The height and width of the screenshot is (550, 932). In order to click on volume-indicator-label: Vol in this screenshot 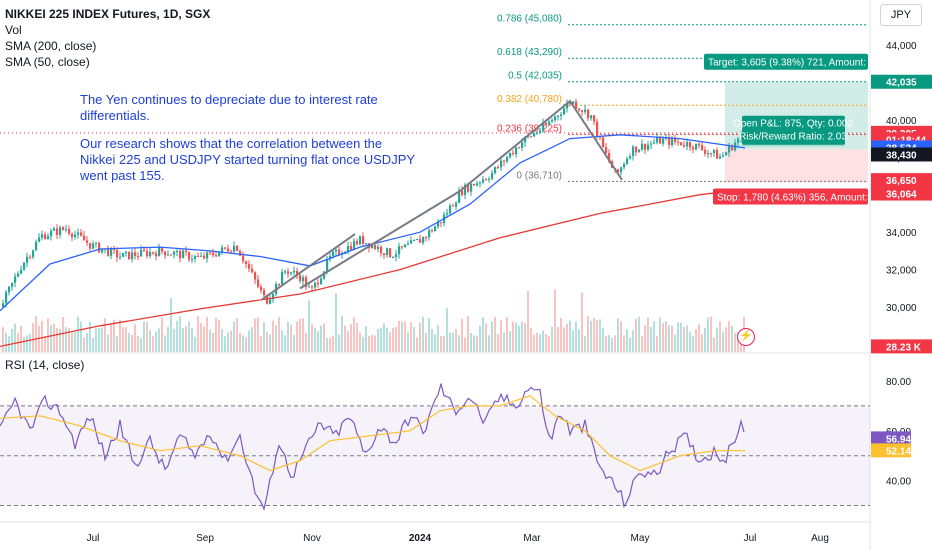, I will do `click(13, 30)`.